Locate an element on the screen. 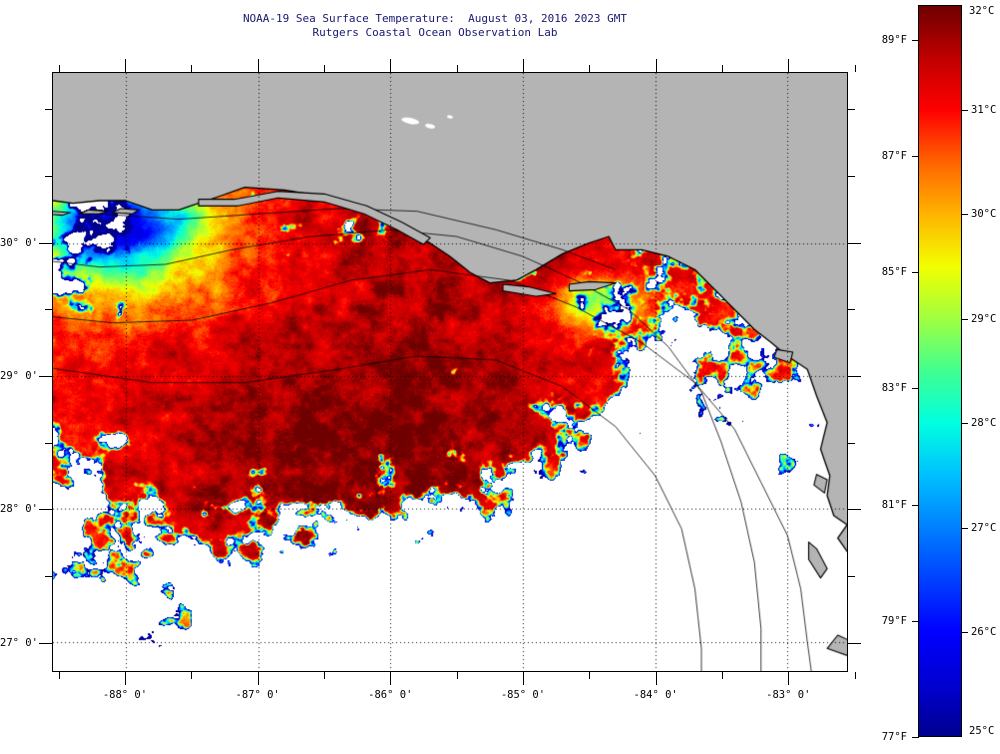  colorbar-celsius-label: 25°C is located at coordinates (982, 731).